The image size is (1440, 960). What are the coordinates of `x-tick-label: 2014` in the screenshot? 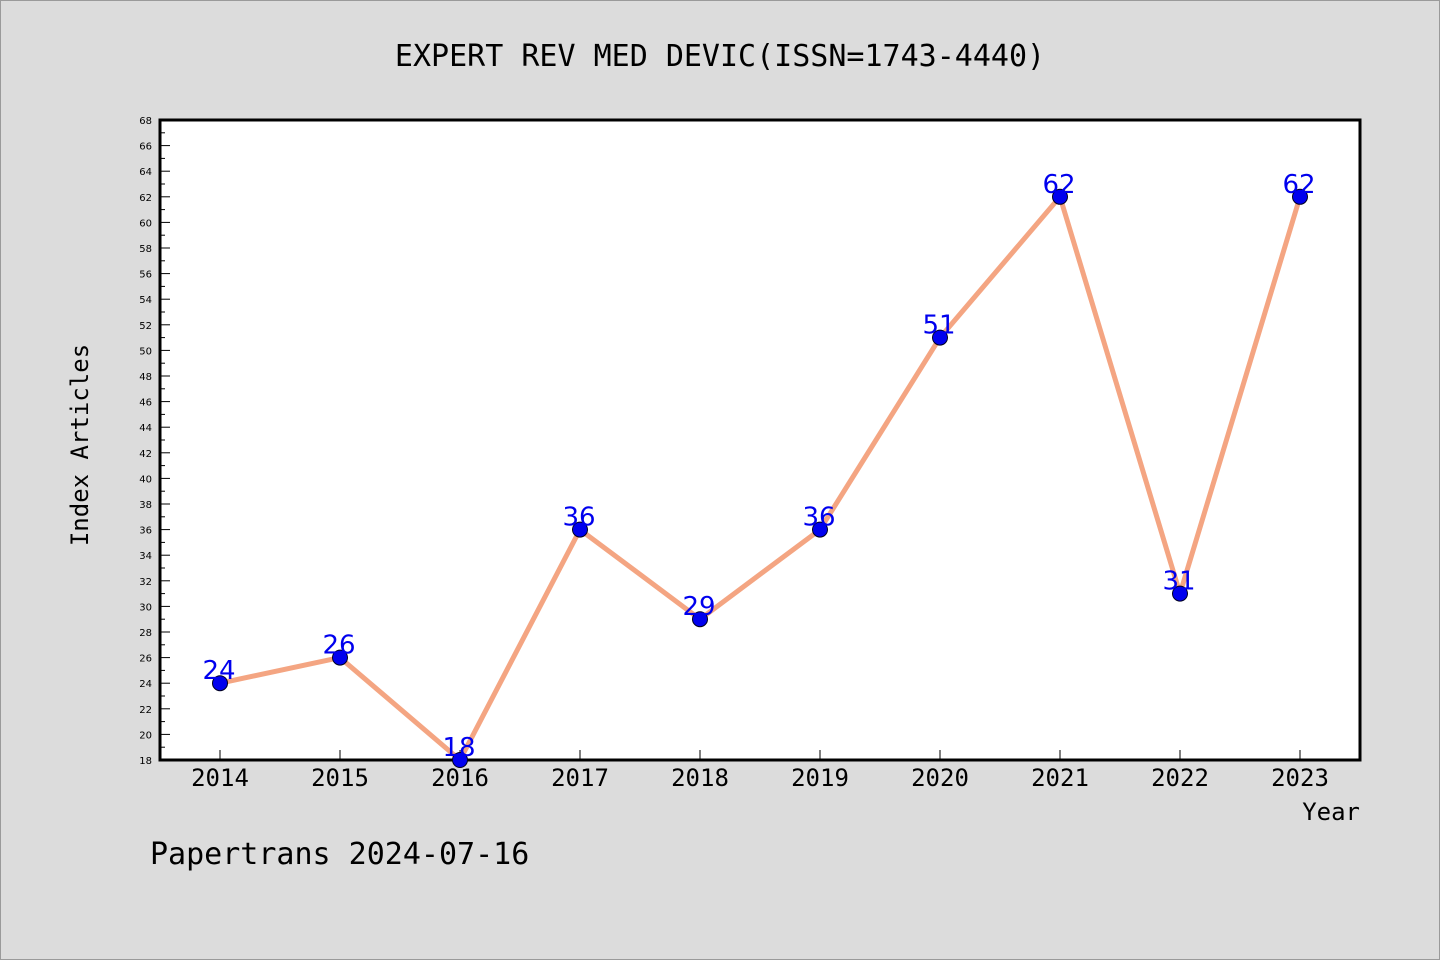 It's located at (220, 778).